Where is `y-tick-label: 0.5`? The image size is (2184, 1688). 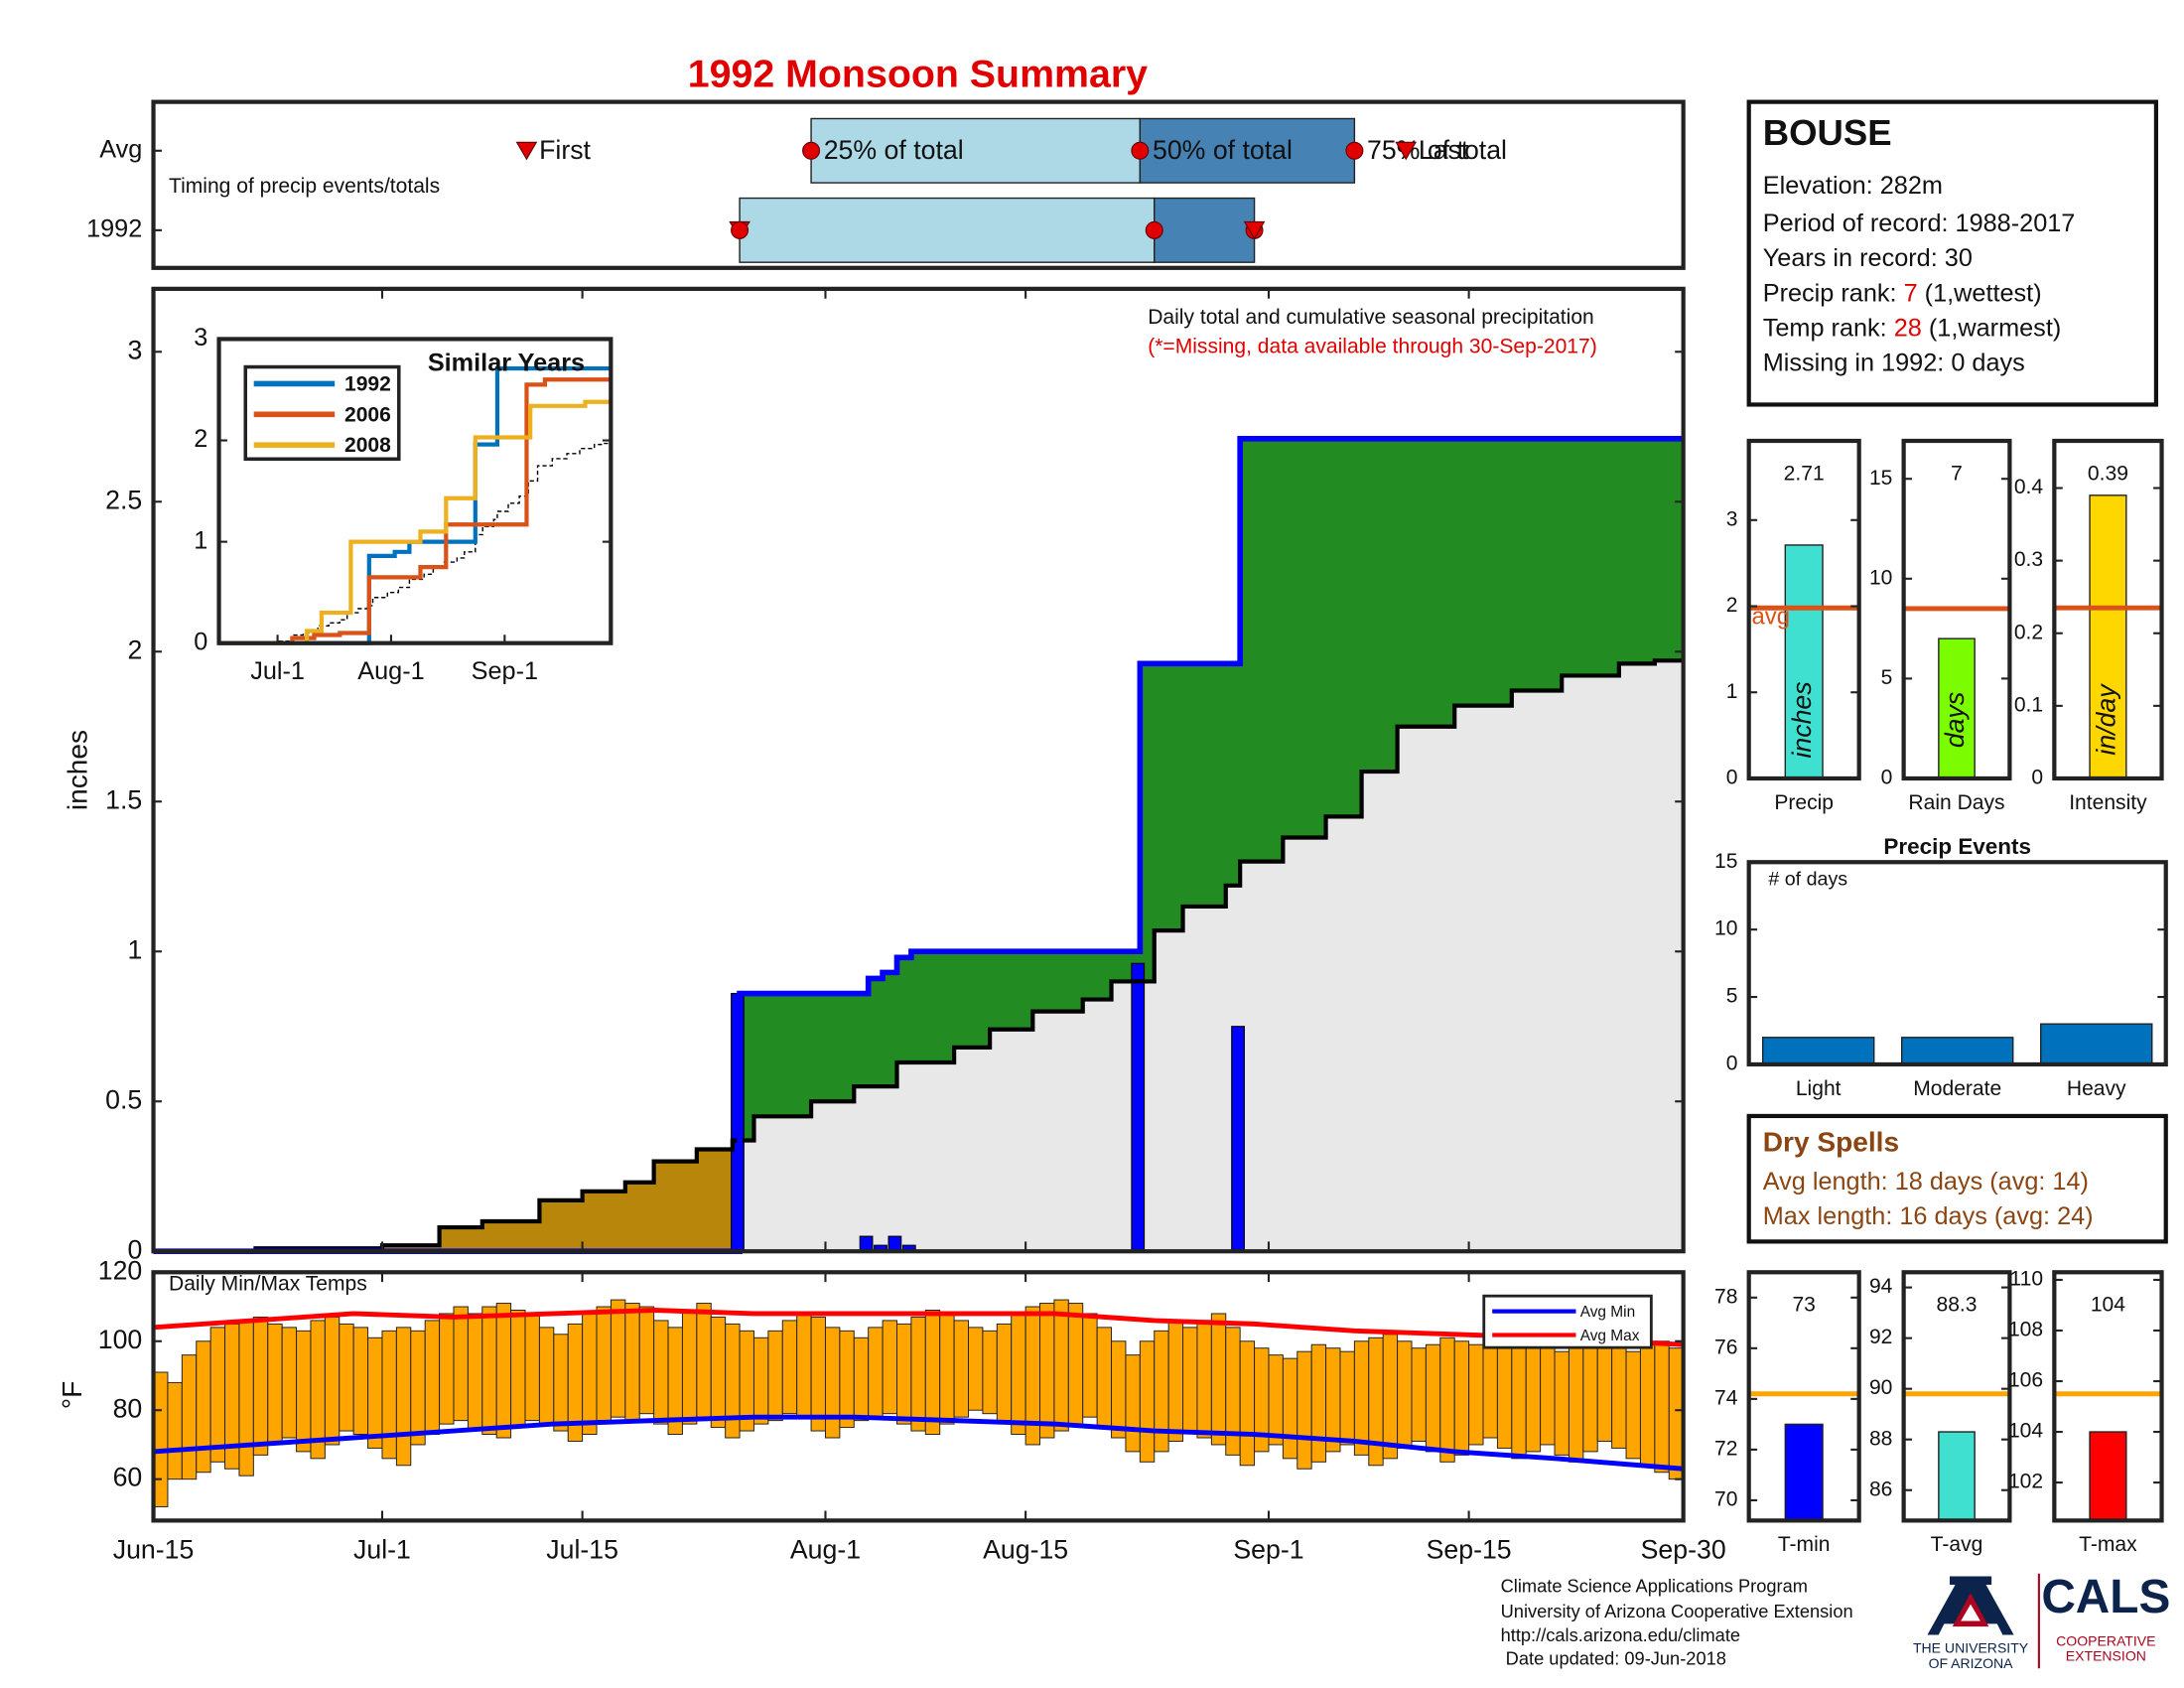 y-tick-label: 0.5 is located at coordinates (123, 1099).